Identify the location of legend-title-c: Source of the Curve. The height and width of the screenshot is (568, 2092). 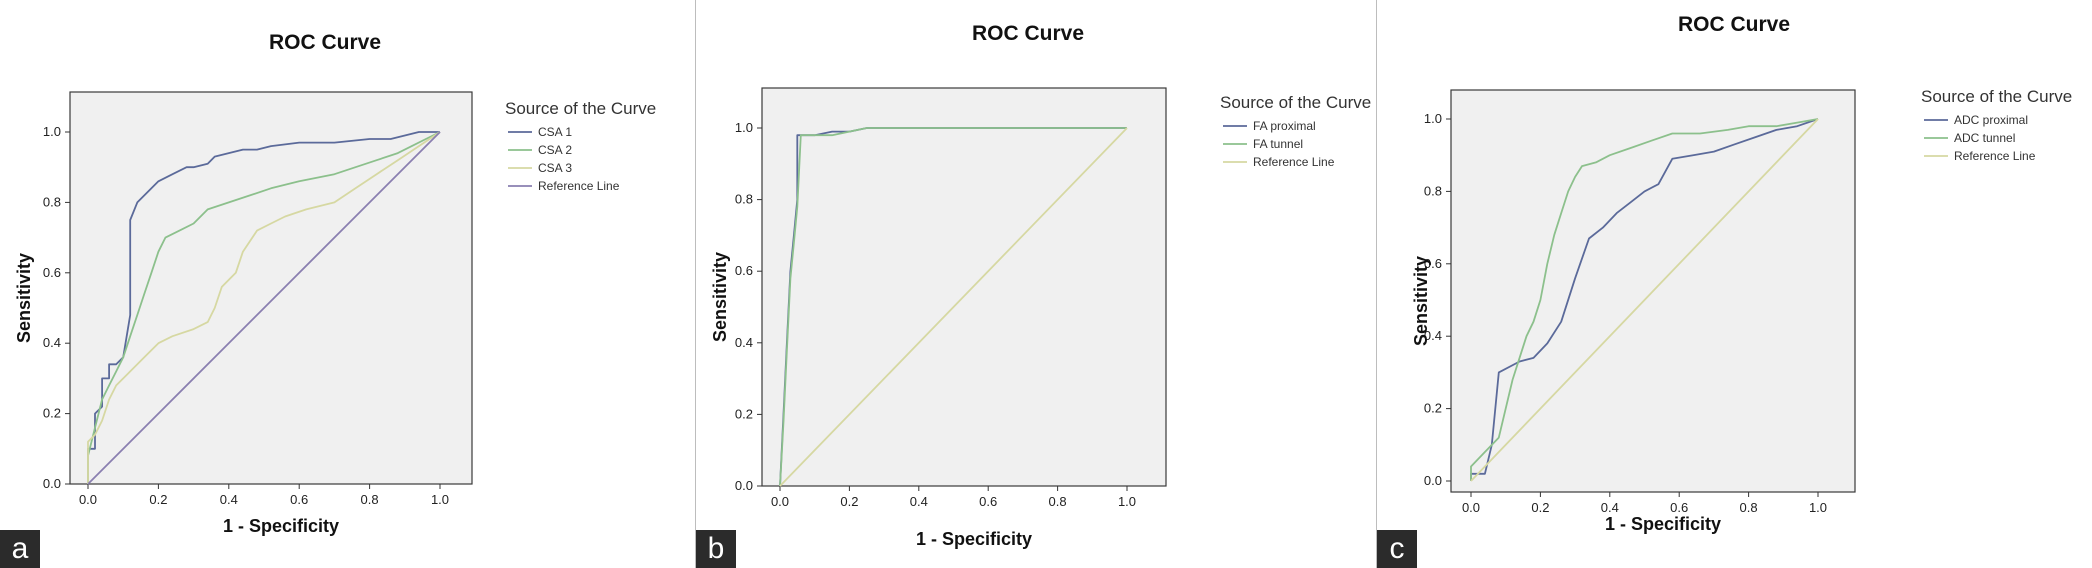
(1996, 96).